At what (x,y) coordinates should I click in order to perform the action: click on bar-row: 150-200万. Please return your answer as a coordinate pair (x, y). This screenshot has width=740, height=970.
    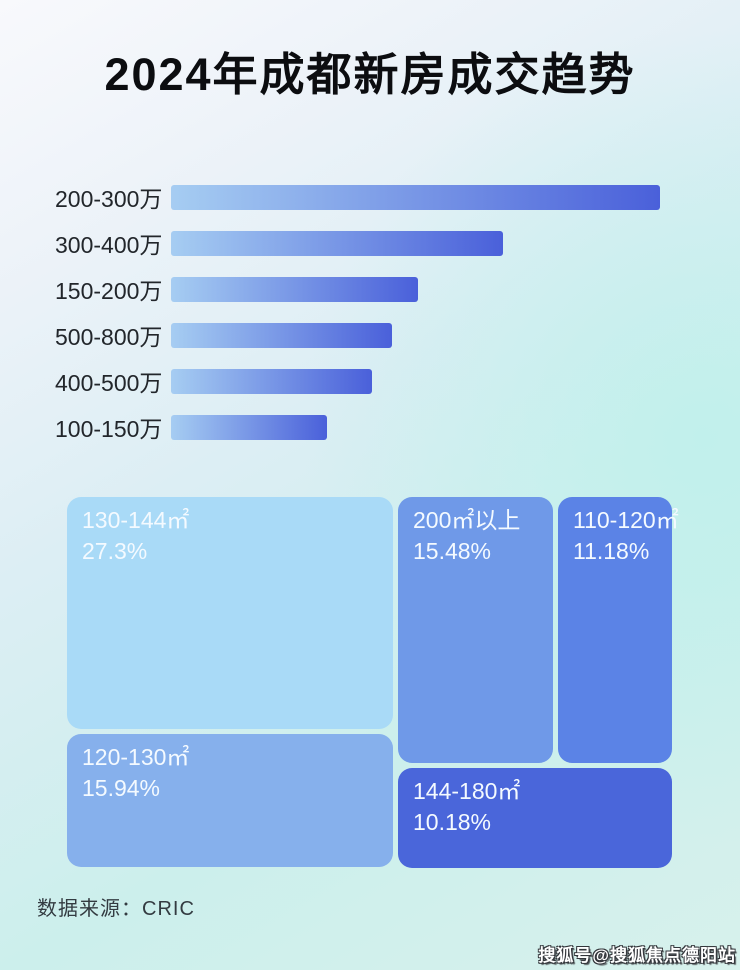
    Looking at the image, I should click on (370, 290).